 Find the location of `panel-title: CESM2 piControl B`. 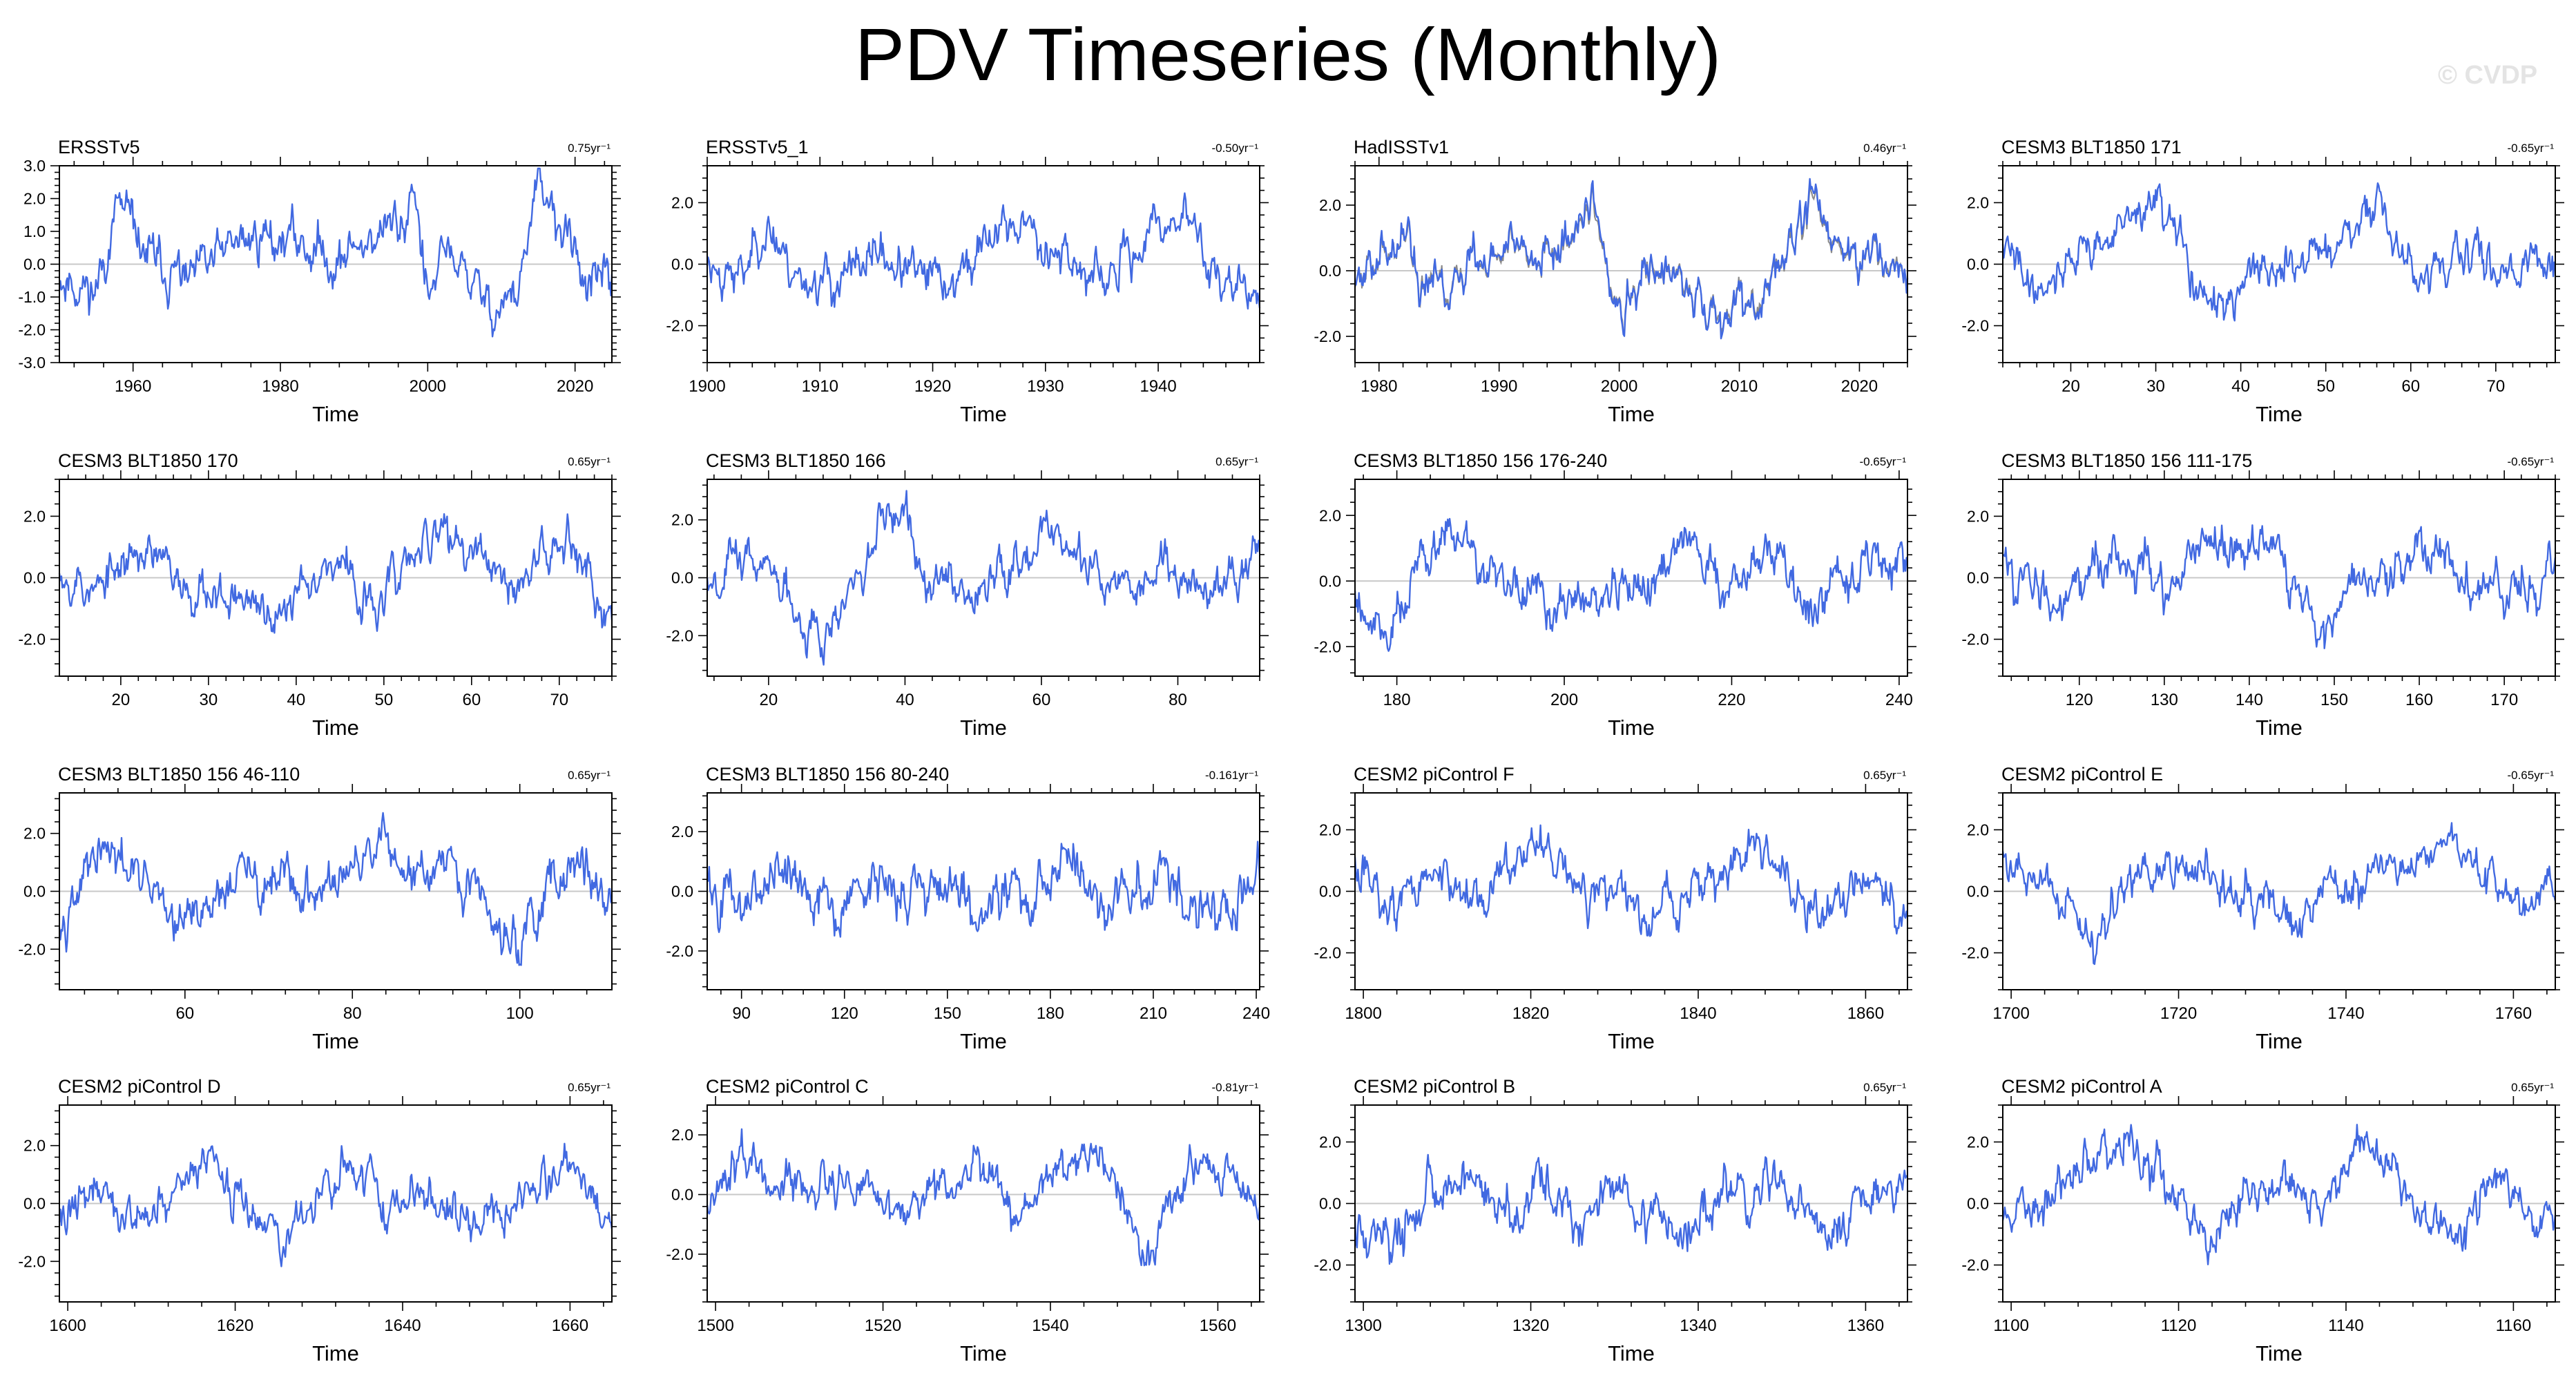

panel-title: CESM2 piControl B is located at coordinates (1434, 1086).